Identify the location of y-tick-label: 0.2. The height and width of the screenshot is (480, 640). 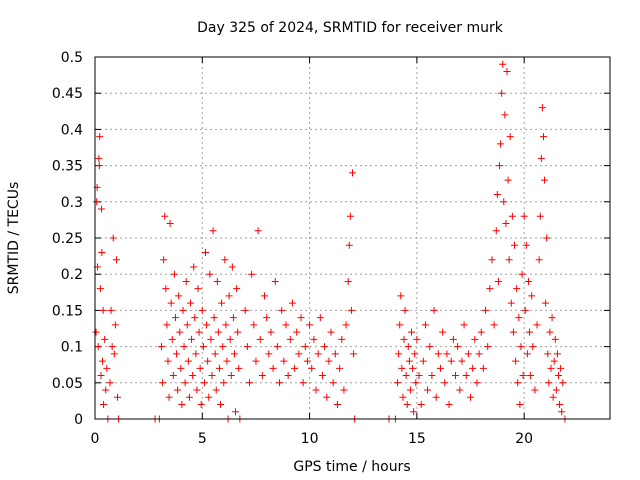
(72, 275).